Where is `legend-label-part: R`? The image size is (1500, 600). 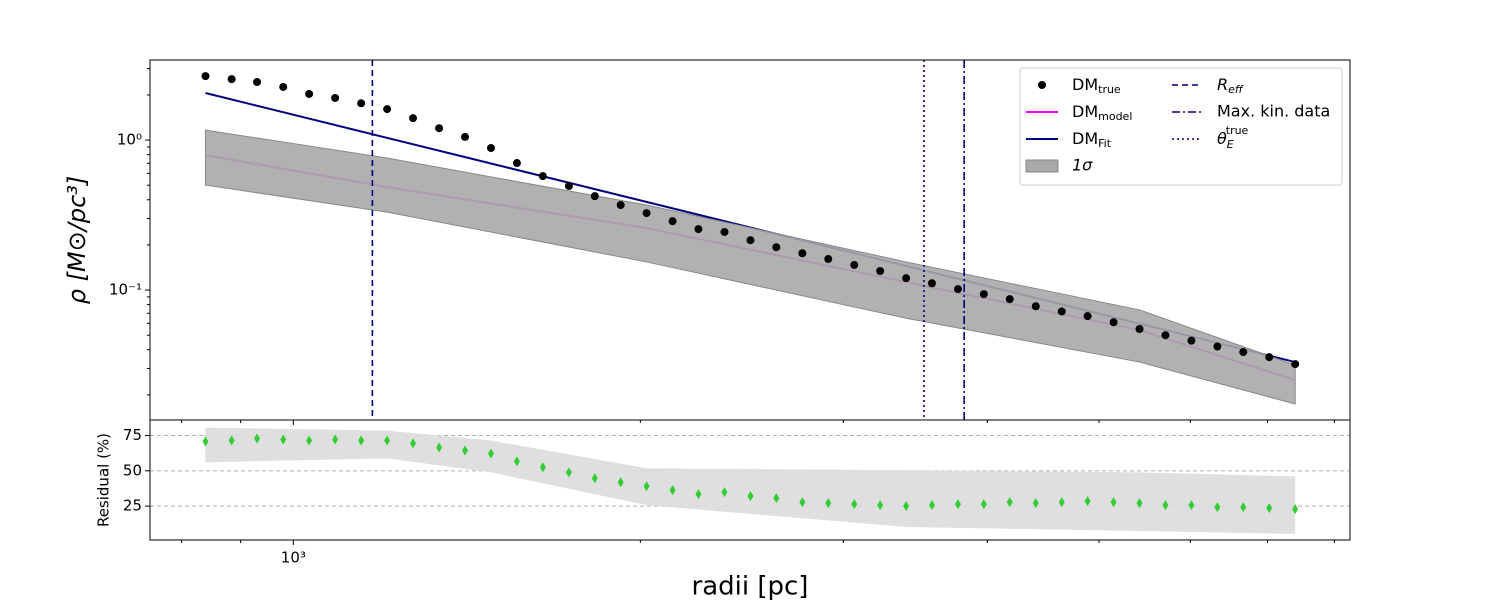 legend-label-part: R is located at coordinates (1222, 84).